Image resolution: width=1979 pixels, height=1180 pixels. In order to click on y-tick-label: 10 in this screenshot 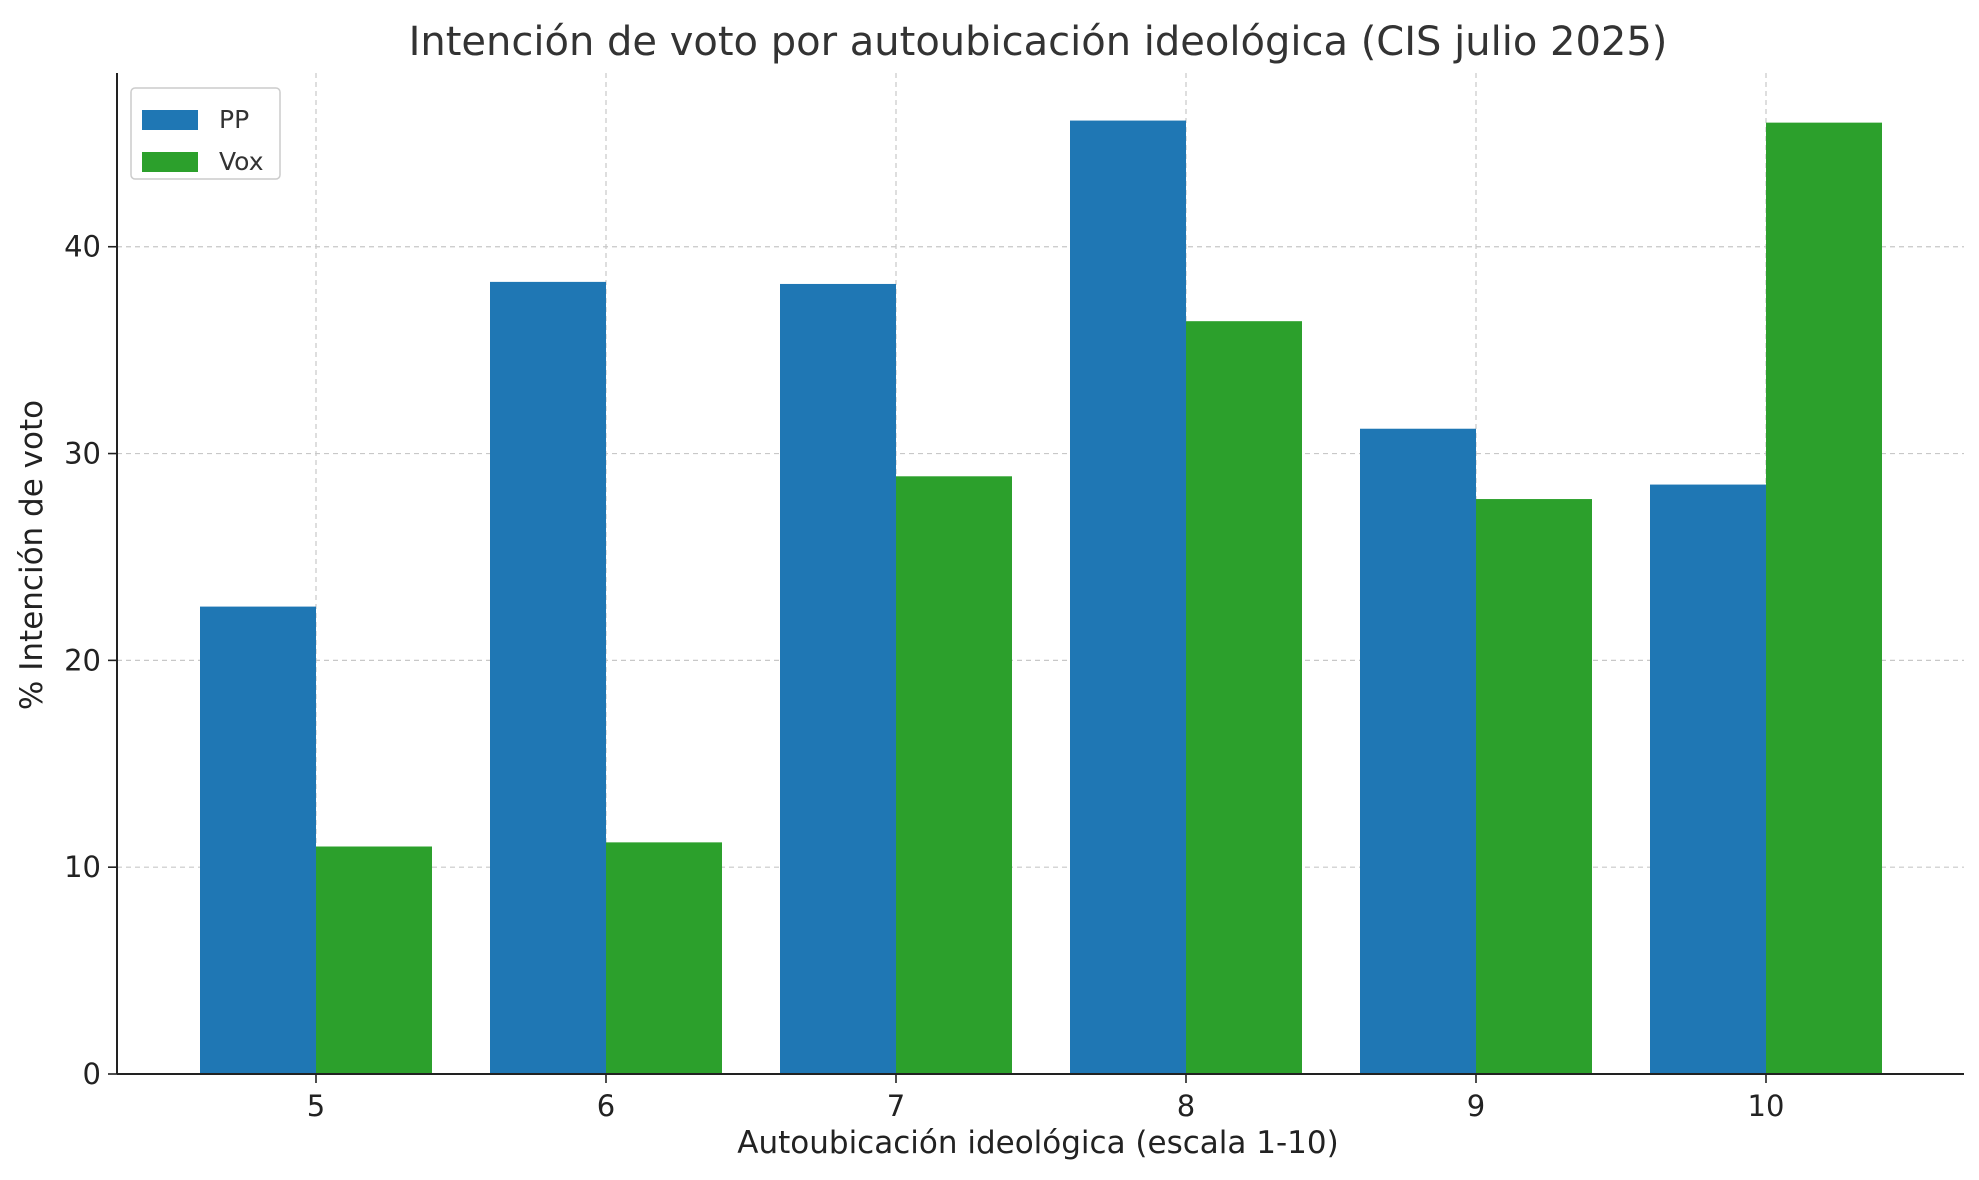, I will do `click(82, 867)`.